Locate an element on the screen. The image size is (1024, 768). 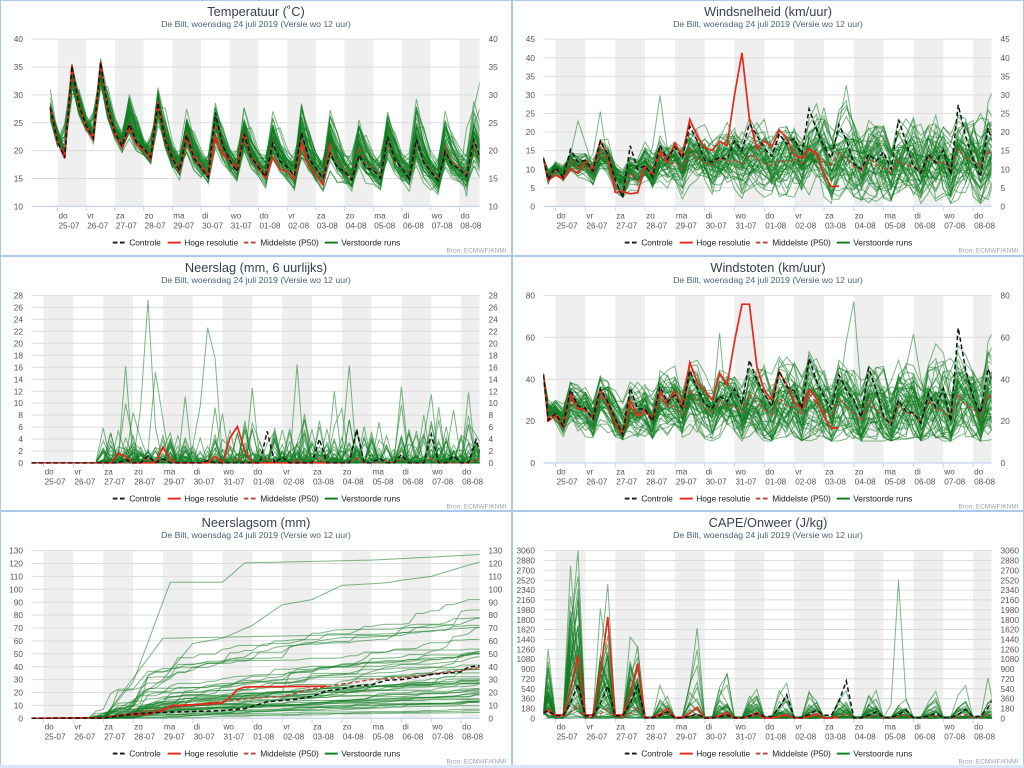
svg-text: 29-07 is located at coordinates (686, 482).